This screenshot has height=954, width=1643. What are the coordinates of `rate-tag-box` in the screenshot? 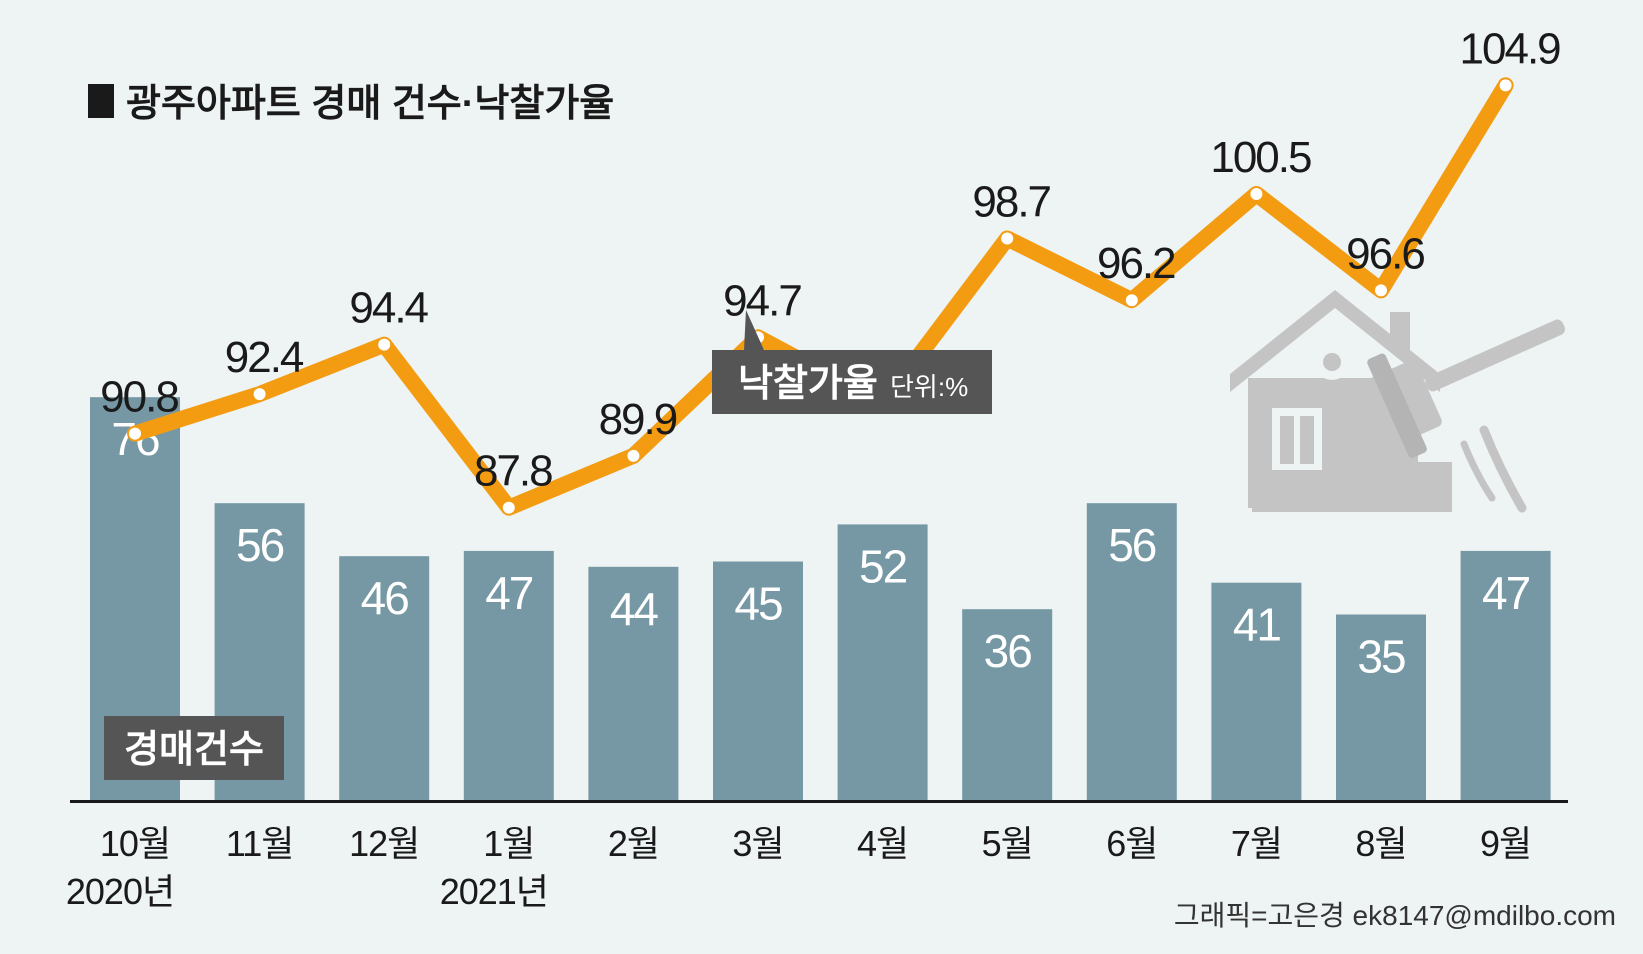 It's located at (852, 382).